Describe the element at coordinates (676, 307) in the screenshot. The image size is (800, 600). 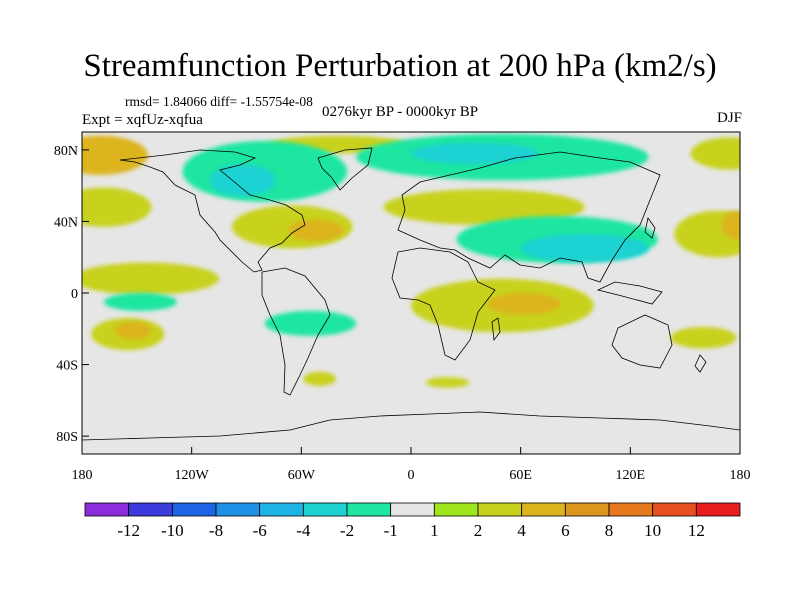
I see `anomaly-tasman-negative` at that location.